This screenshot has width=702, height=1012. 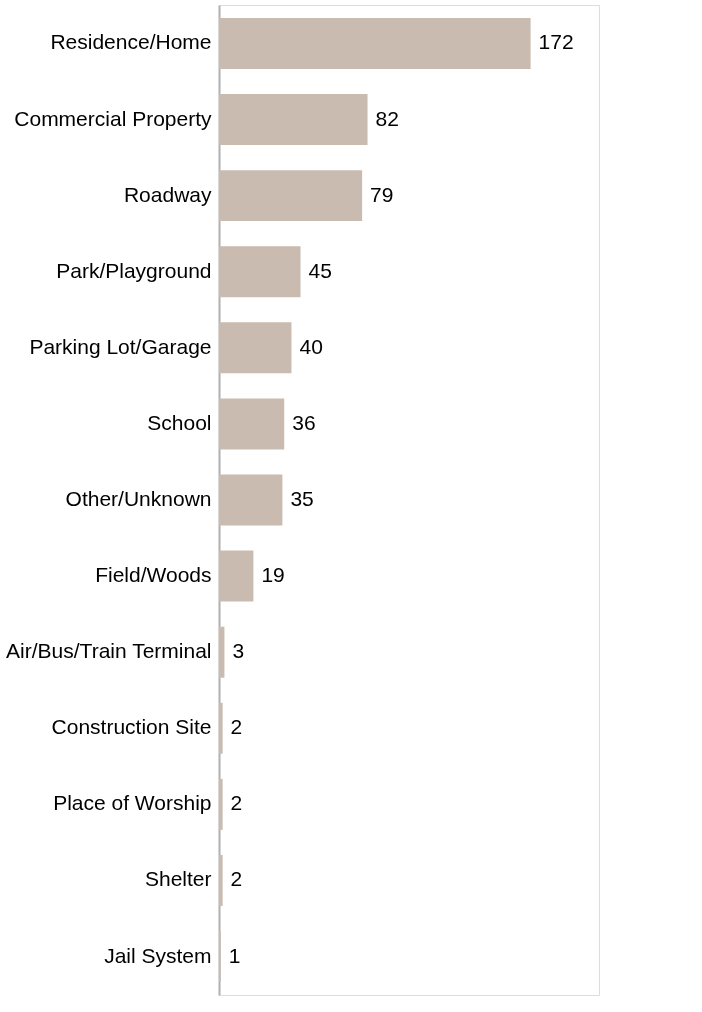 I want to click on y-tick-label: Place of Worship, so click(x=132, y=803).